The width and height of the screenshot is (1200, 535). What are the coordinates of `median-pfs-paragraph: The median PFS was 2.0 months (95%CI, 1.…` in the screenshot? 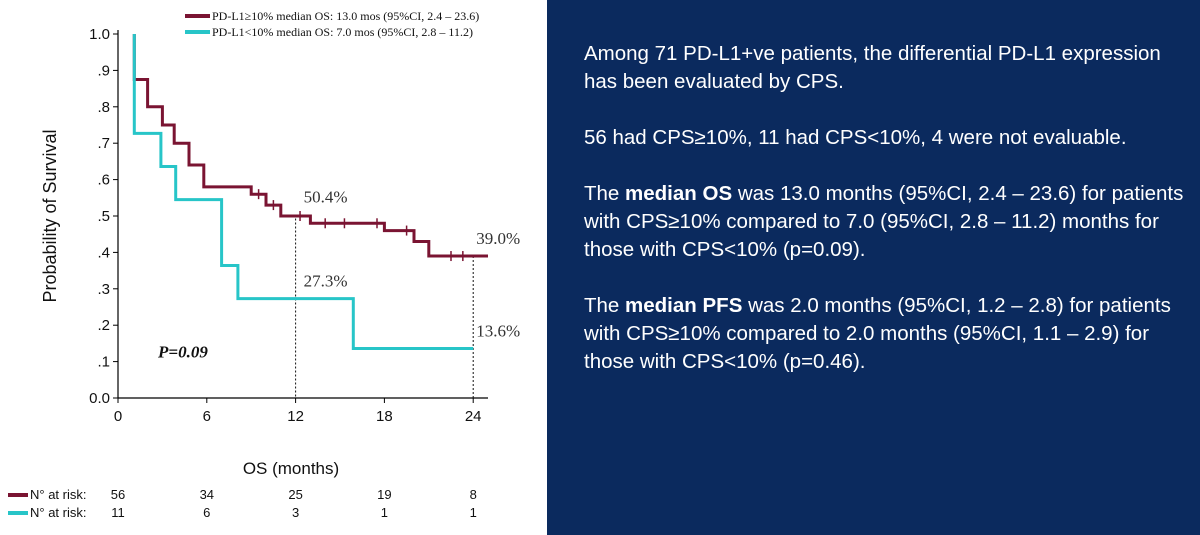 It's located at (889, 334).